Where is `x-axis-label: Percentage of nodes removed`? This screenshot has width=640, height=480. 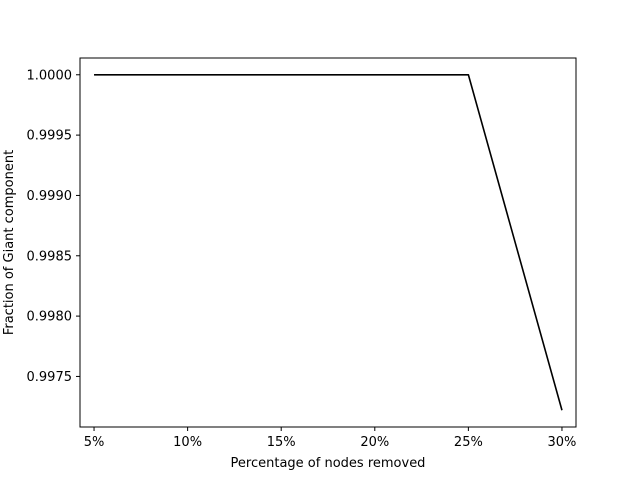
x-axis-label: Percentage of nodes removed is located at coordinates (328, 463).